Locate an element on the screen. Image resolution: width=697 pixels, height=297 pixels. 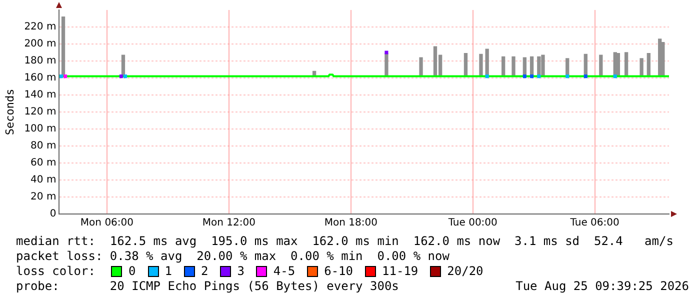
legend-label: 4-5 is located at coordinates (284, 271).